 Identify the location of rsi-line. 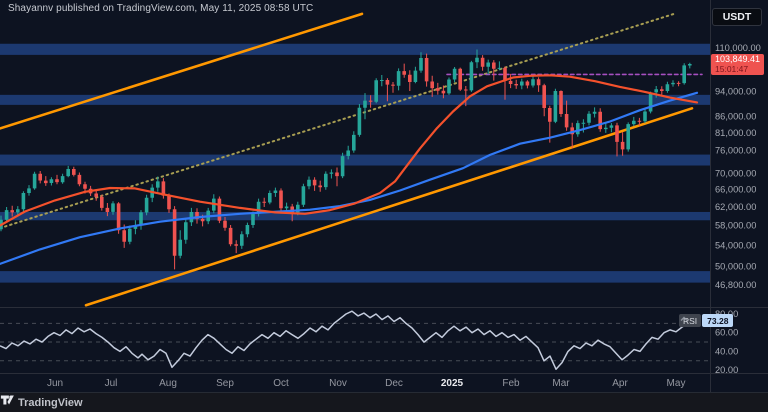
(347, 340).